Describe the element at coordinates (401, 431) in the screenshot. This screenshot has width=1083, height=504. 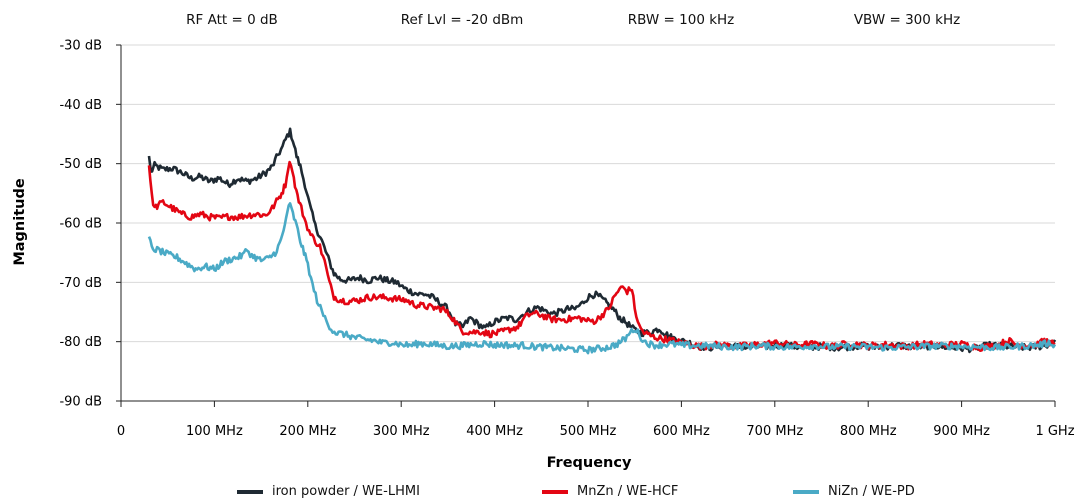
I see `x-tick-label: 300 MHz` at that location.